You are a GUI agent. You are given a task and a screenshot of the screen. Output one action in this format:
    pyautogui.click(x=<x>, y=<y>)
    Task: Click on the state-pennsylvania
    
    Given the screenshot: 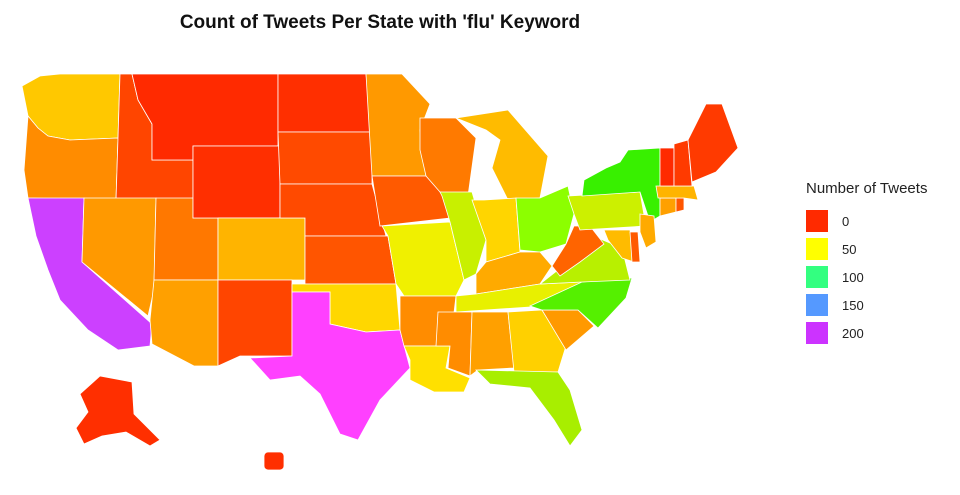 What is the action you would take?
    pyautogui.click(x=607, y=211)
    